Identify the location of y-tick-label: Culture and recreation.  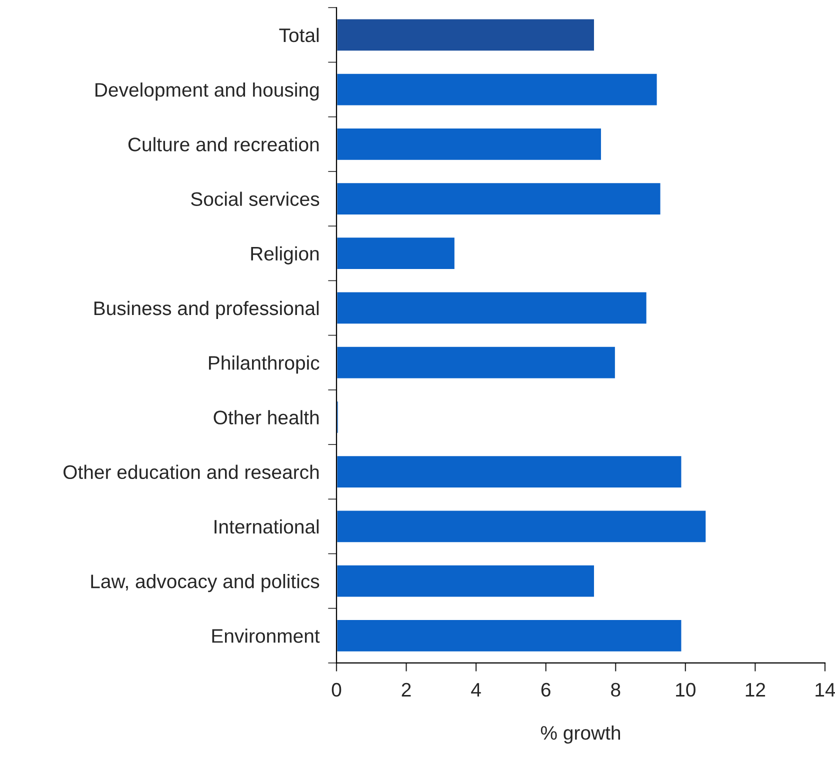
(223, 144).